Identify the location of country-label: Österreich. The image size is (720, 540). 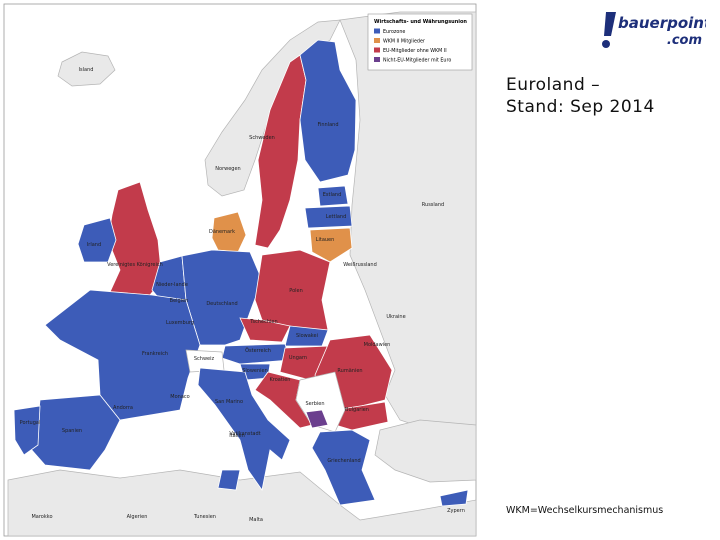
(258, 350).